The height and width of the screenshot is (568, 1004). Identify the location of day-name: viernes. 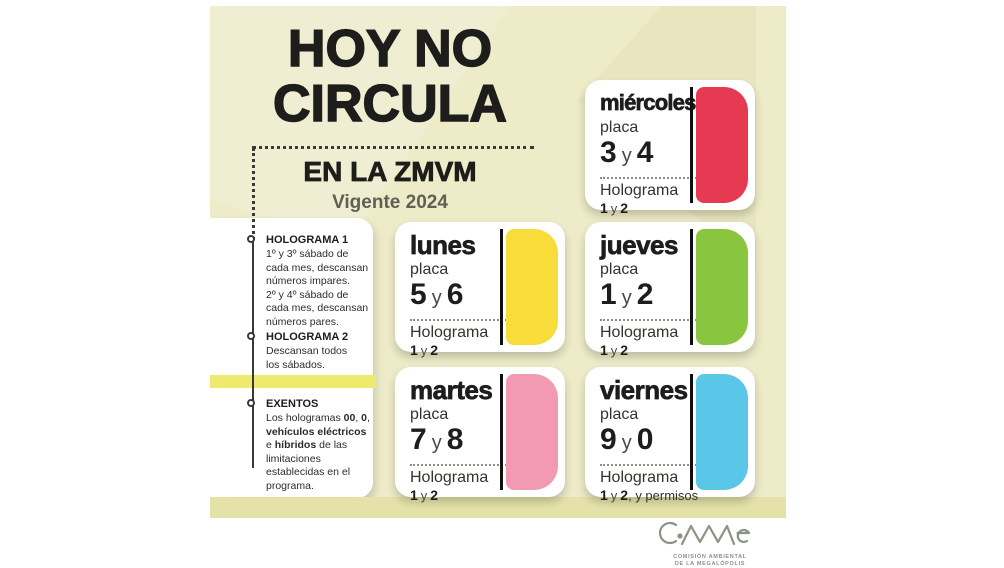
(644, 390).